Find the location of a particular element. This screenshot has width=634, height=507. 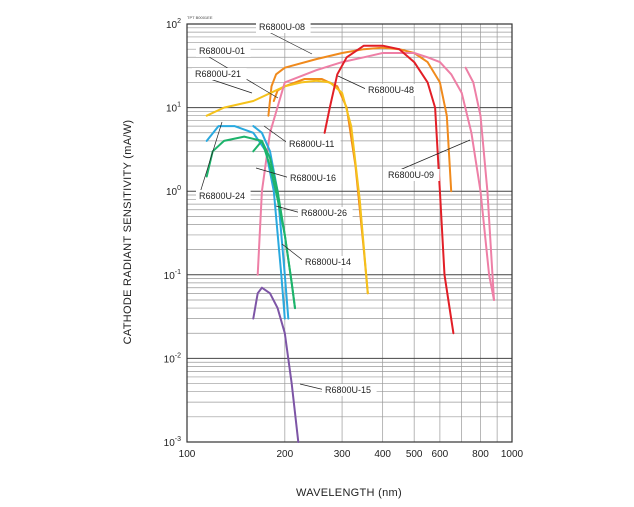

label-r6800u-26: R6800U-26 is located at coordinates (324, 213).